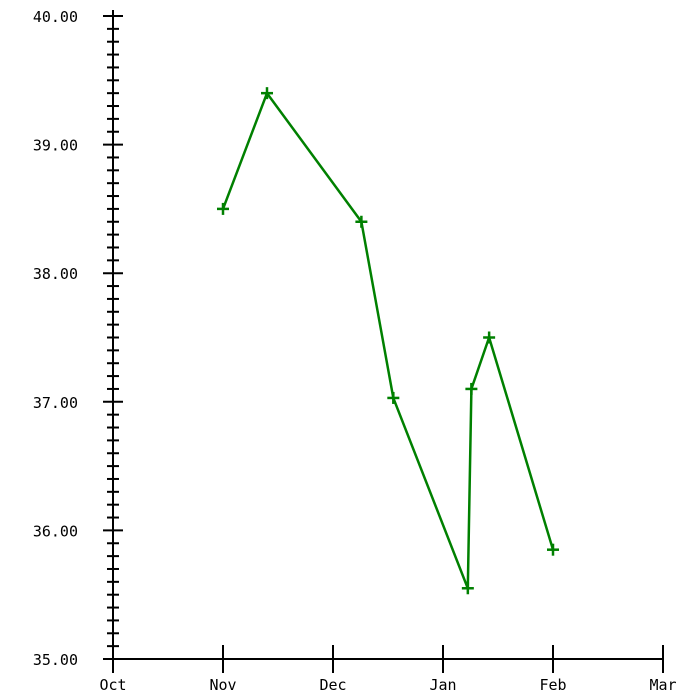 The height and width of the screenshot is (696, 699). Describe the element at coordinates (78, 338) in the screenshot. I see `y-axis: 35.00 36.00 37.00 38.00 39.00 40.00` at that location.